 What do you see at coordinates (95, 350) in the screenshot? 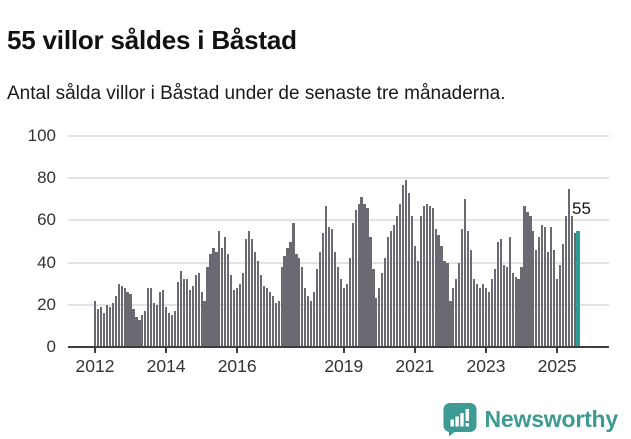
I see `x-axis-tick-2012` at bounding box center [95, 350].